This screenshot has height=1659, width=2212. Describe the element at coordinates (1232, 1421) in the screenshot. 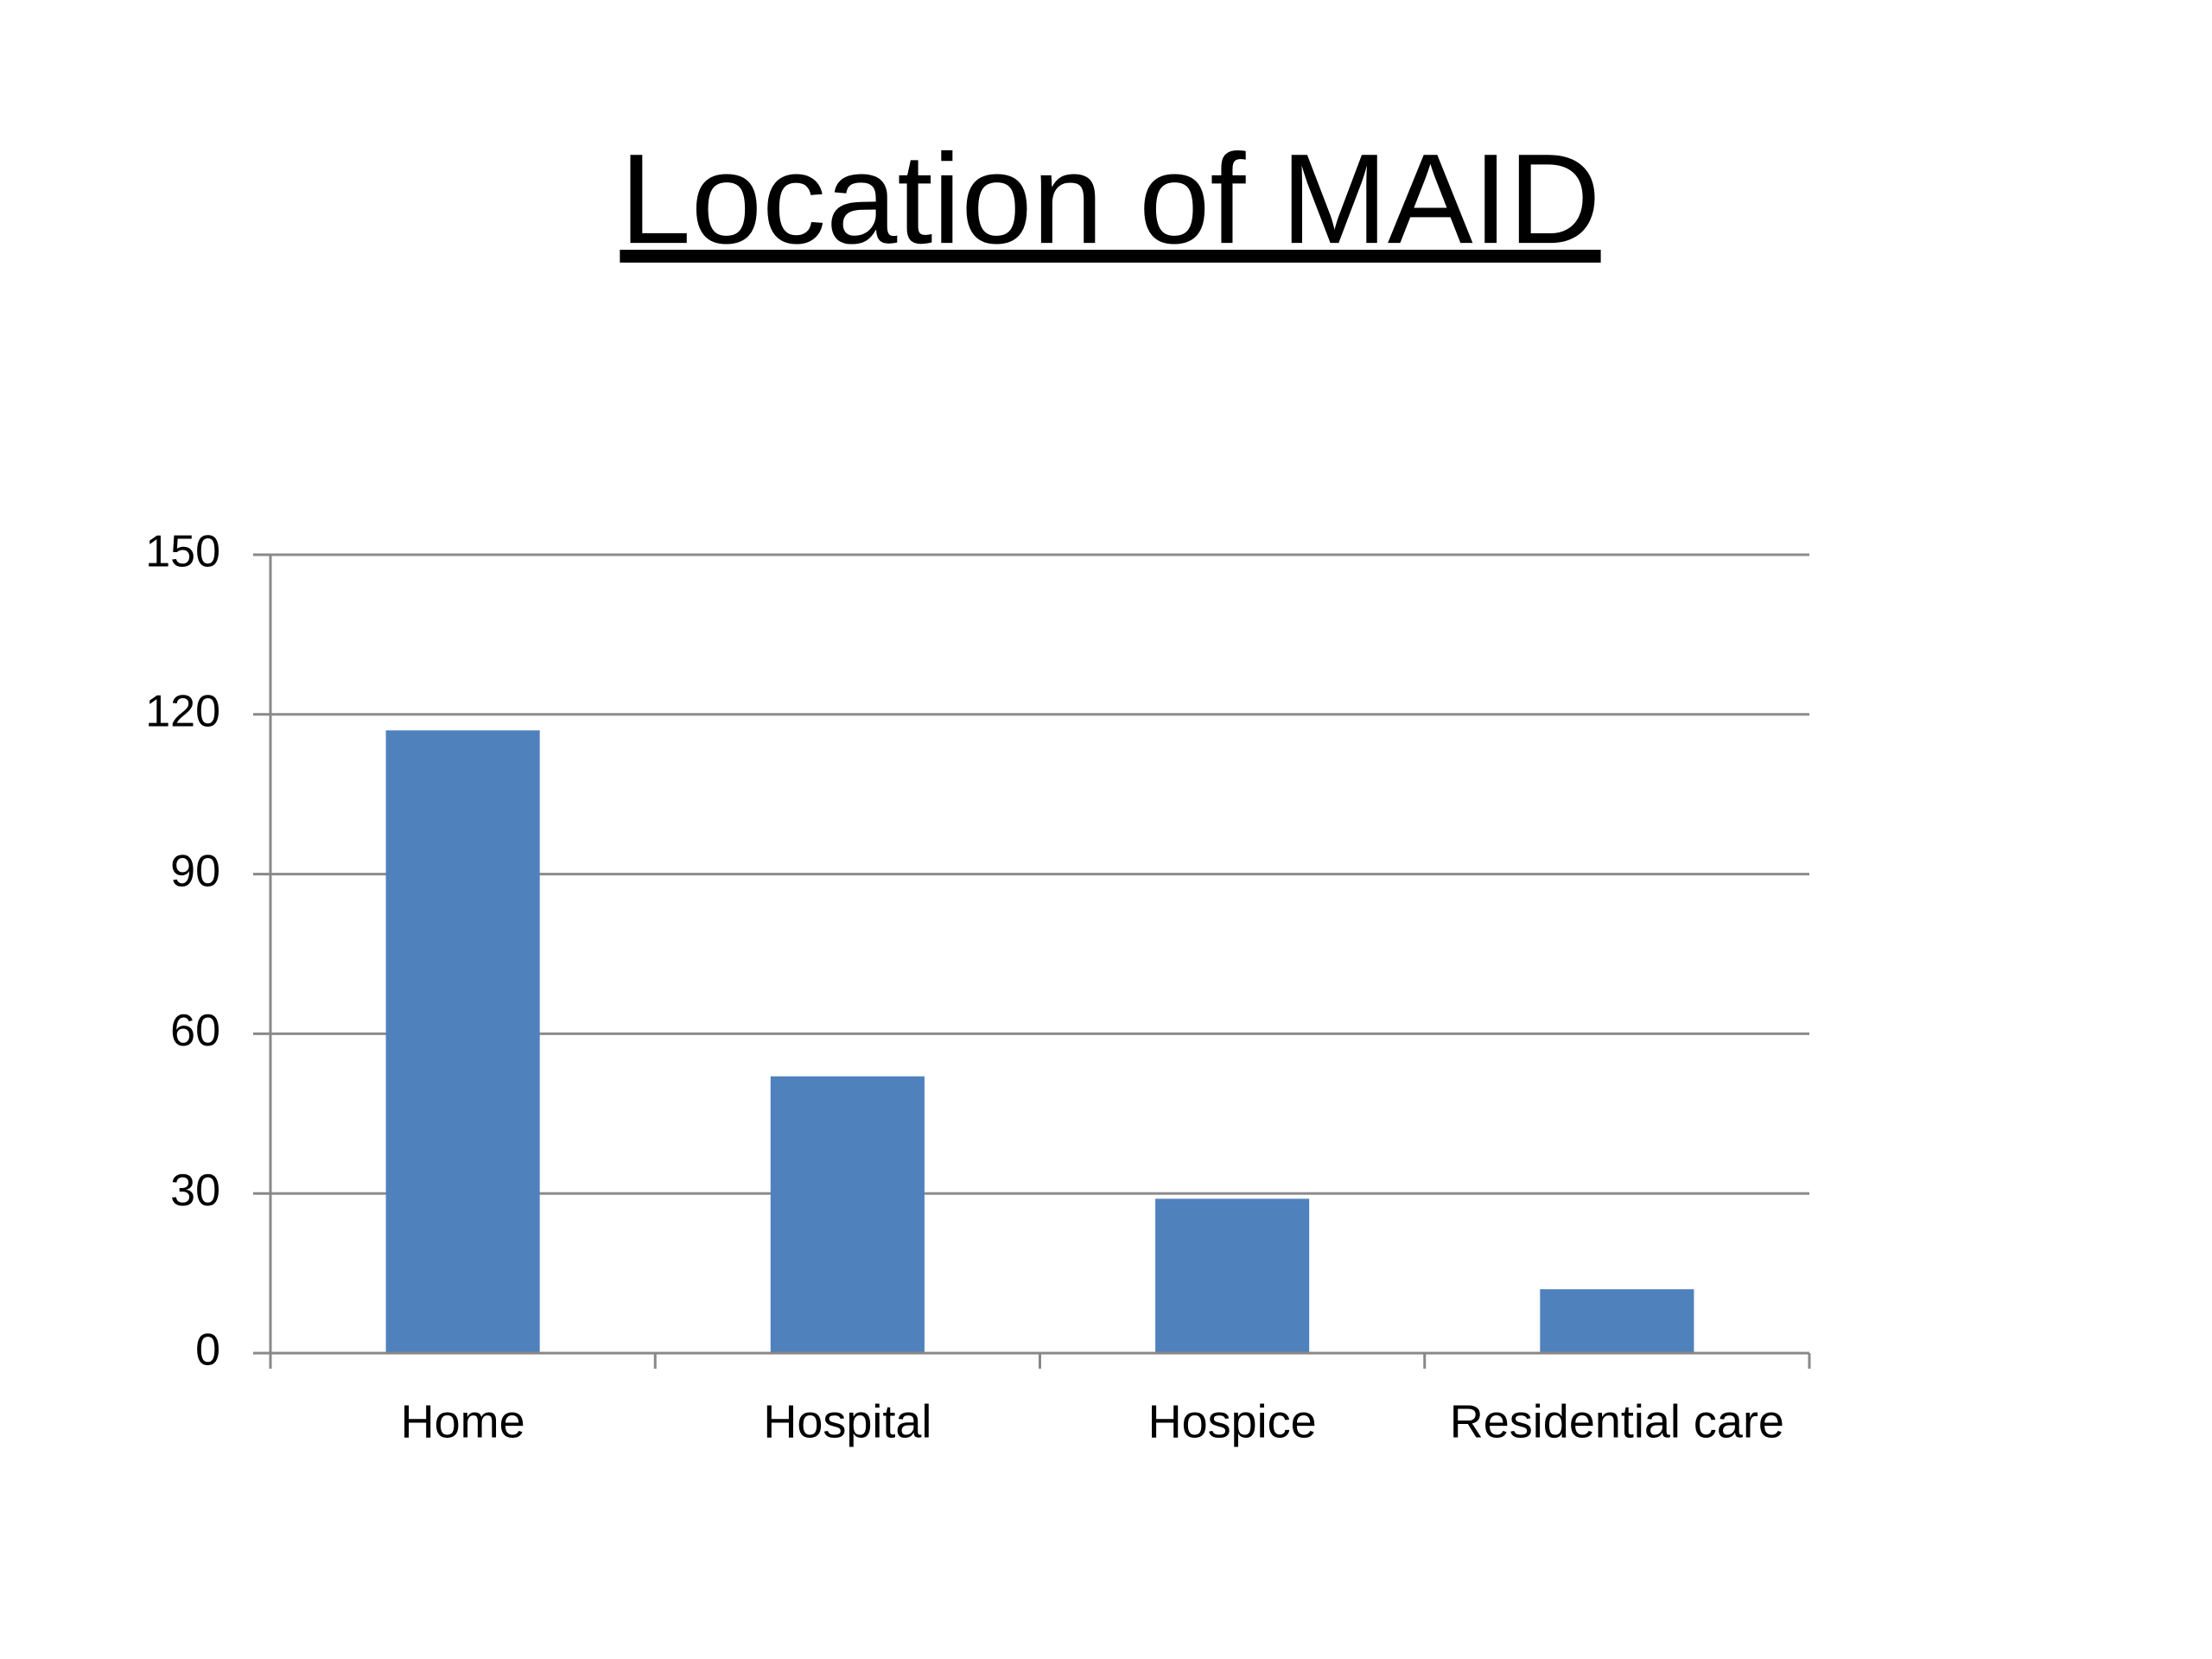

I see `x-tick-label: Hospice` at that location.